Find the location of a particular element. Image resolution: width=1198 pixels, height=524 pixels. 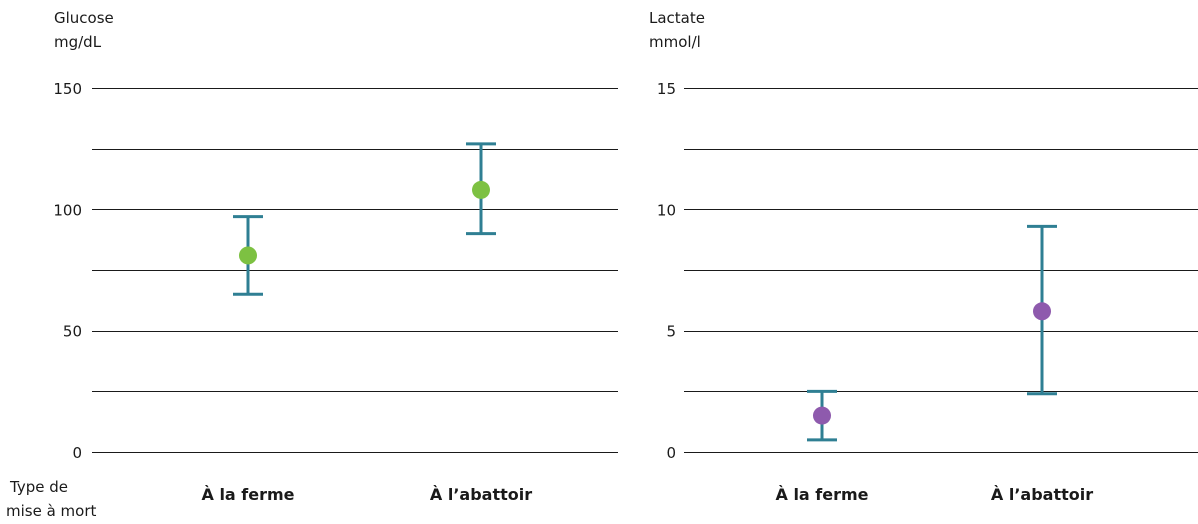

y-tick-label: 150 is located at coordinates (67, 89).